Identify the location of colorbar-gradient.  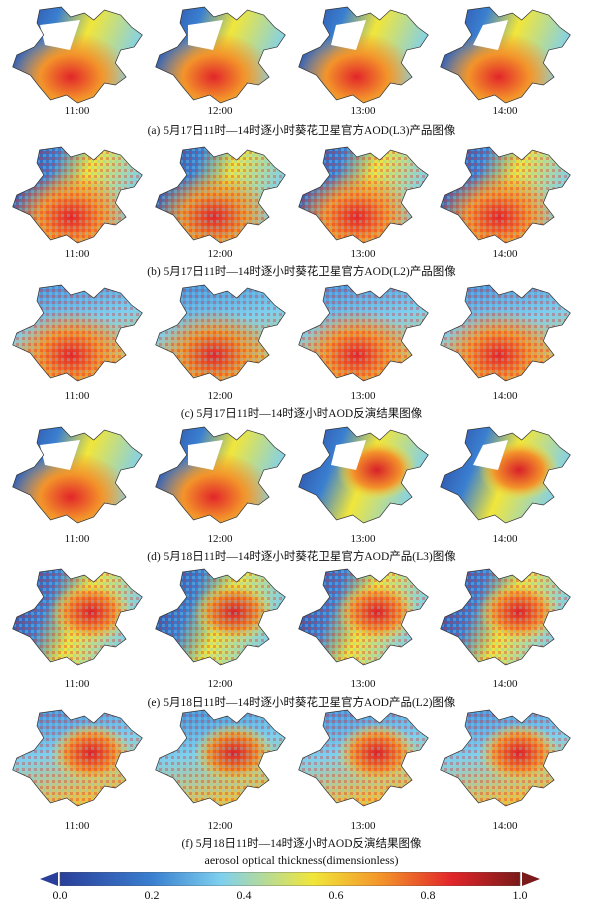
(290, 879).